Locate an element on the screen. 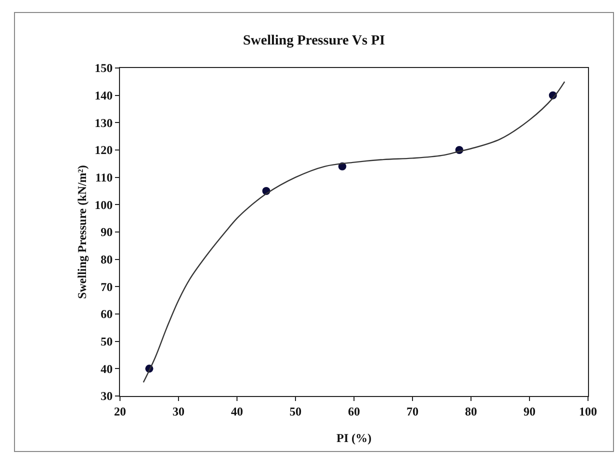 This screenshot has height=454, width=616. y-tick-label: 110 is located at coordinates (104, 177).